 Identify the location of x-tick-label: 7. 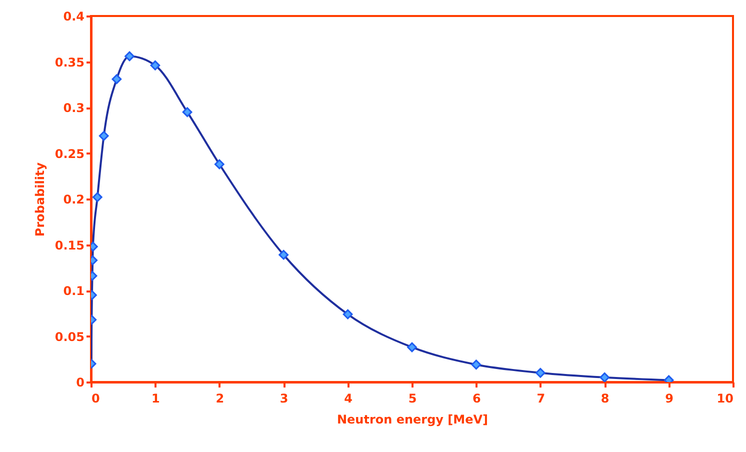
(541, 399).